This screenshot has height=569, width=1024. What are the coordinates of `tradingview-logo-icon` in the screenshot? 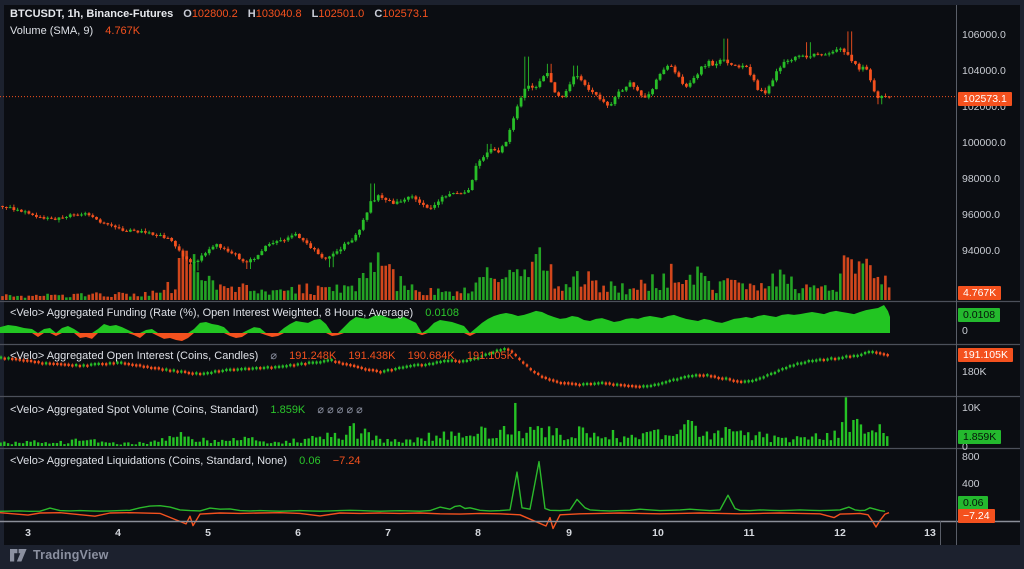 It's located at (18, 554).